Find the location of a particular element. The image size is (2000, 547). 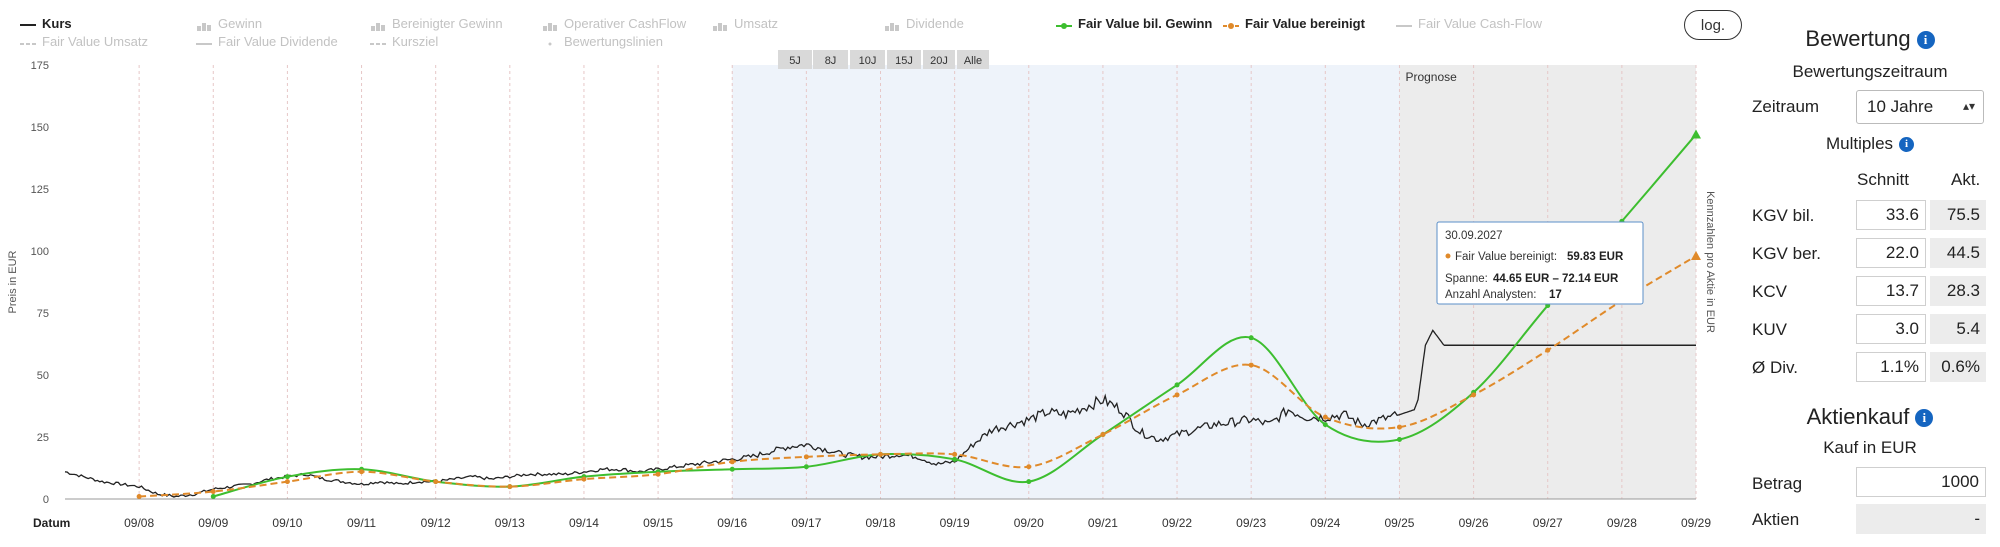

dot-icon is located at coordinates (550, 42).